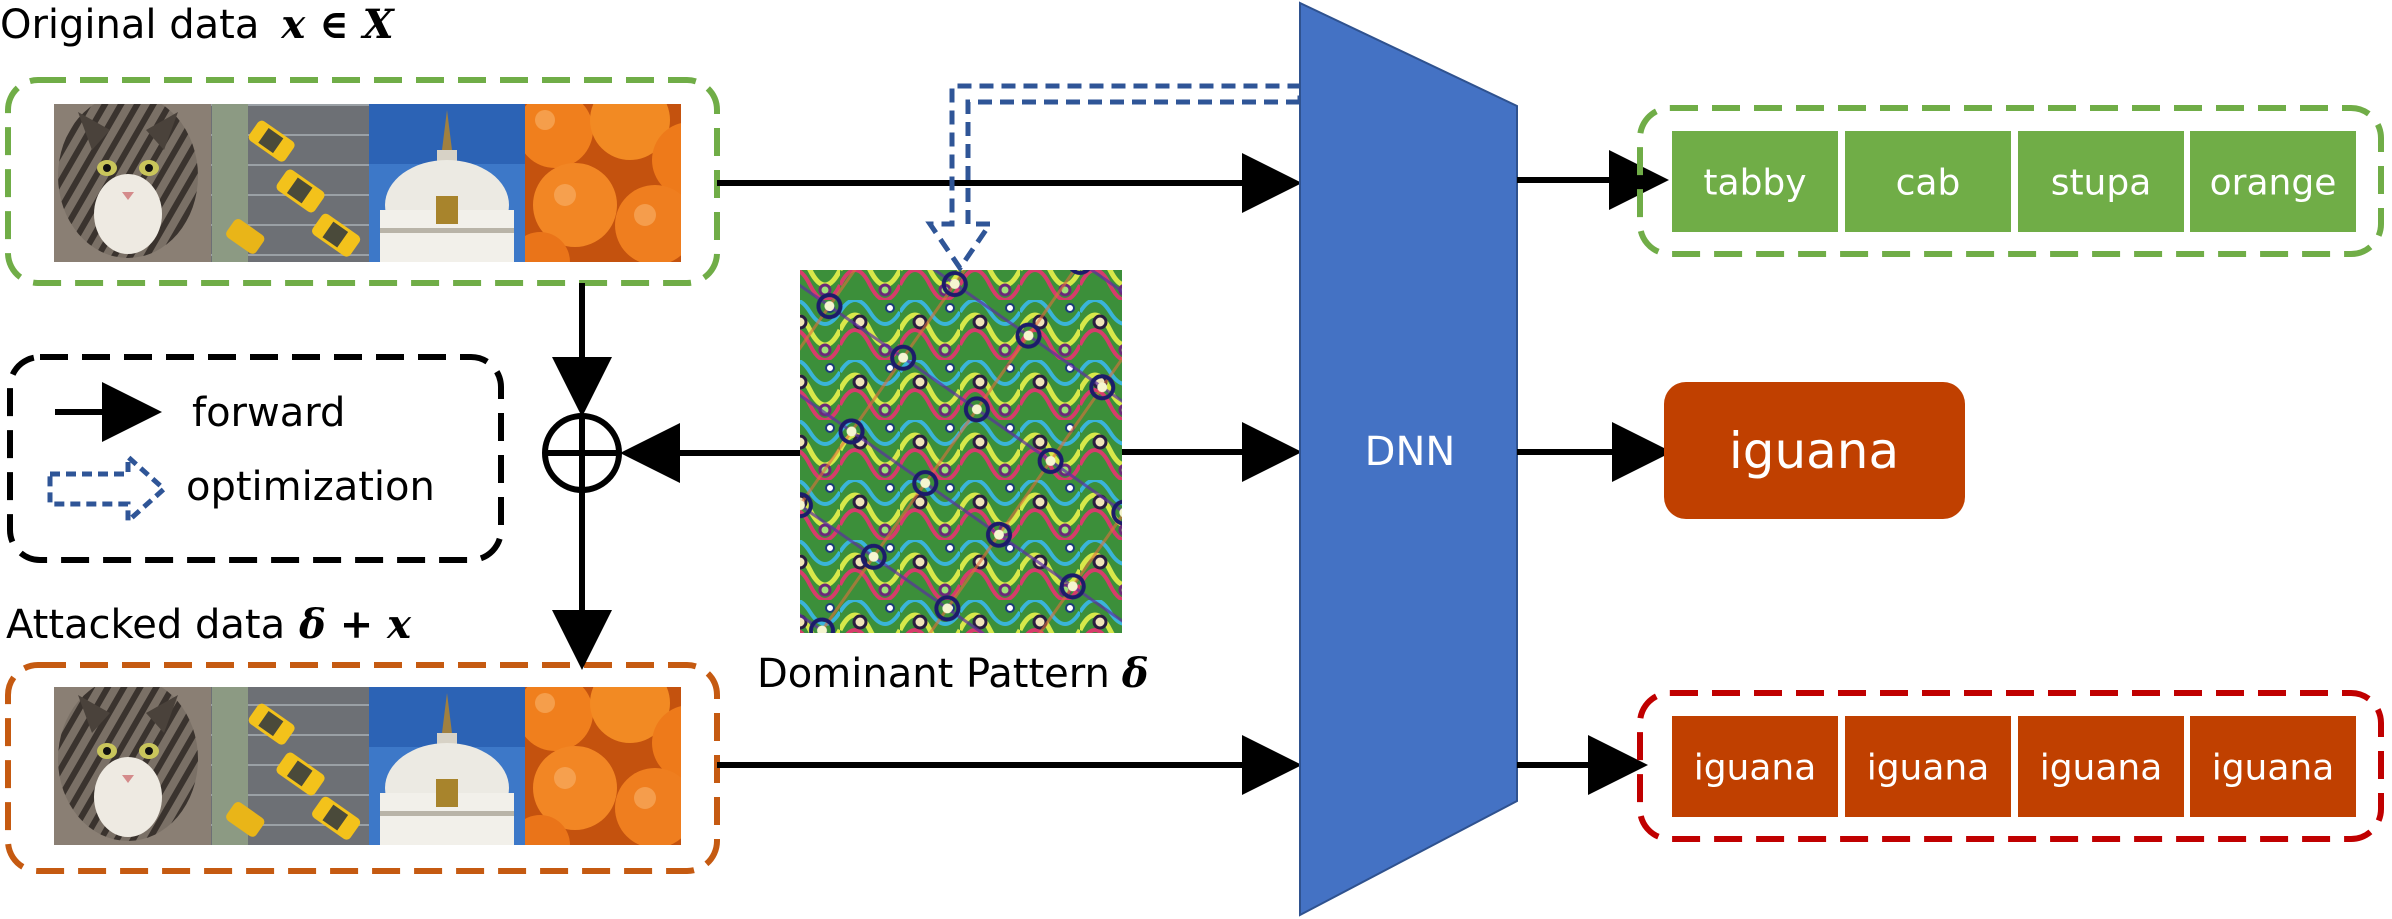  Describe the element at coordinates (268, 413) in the screenshot. I see `legend-forward-label: forward` at that location.